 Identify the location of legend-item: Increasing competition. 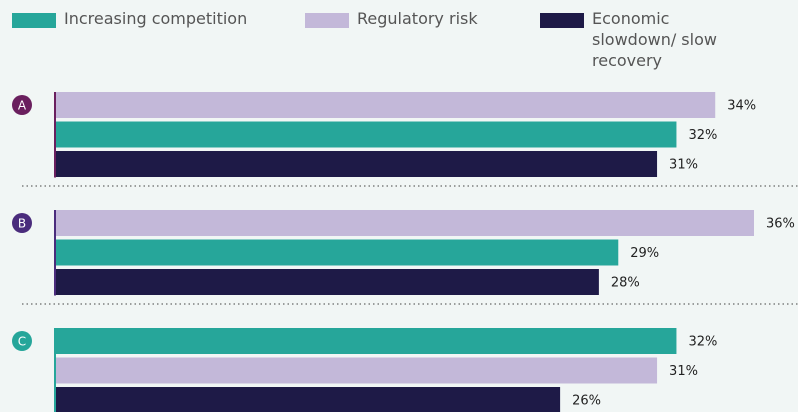
(132, 18).